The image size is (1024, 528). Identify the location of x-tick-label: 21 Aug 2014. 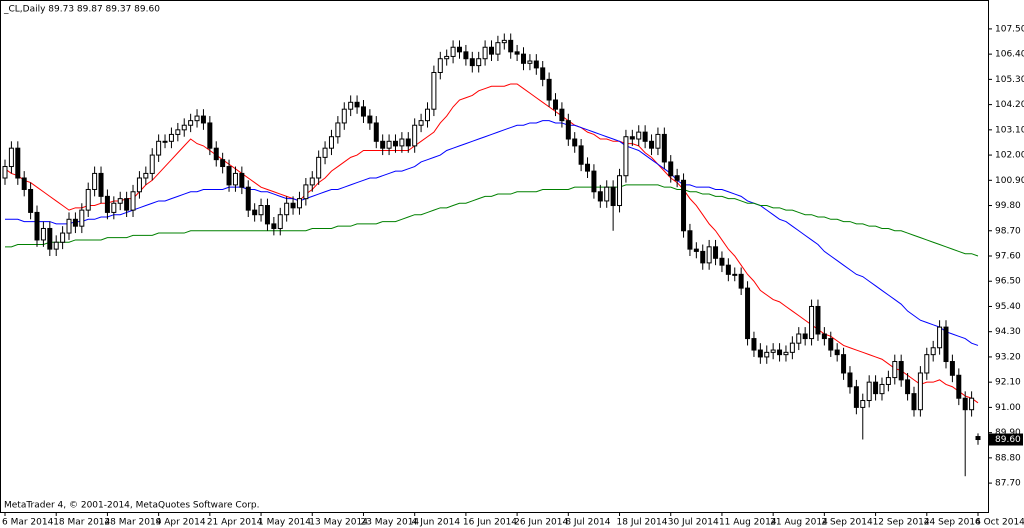
(799, 523).